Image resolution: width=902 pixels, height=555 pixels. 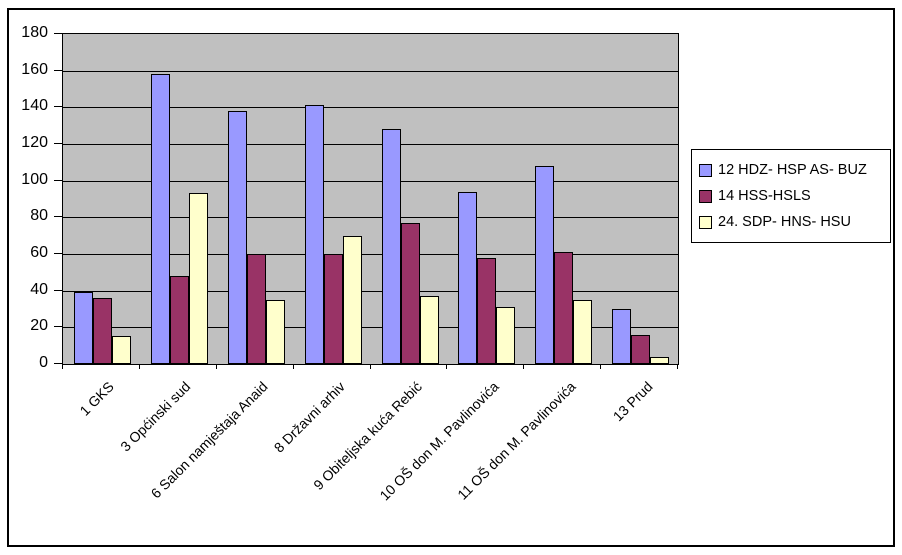 What do you see at coordinates (34, 32) in the screenshot?
I see `y-tick-label: 180` at bounding box center [34, 32].